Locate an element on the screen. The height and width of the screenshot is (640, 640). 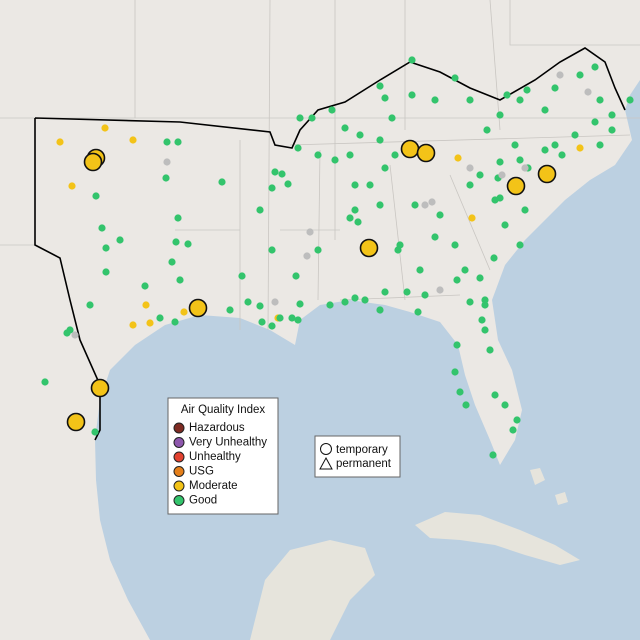
shape-legend-box is located at coordinates (357, 456).